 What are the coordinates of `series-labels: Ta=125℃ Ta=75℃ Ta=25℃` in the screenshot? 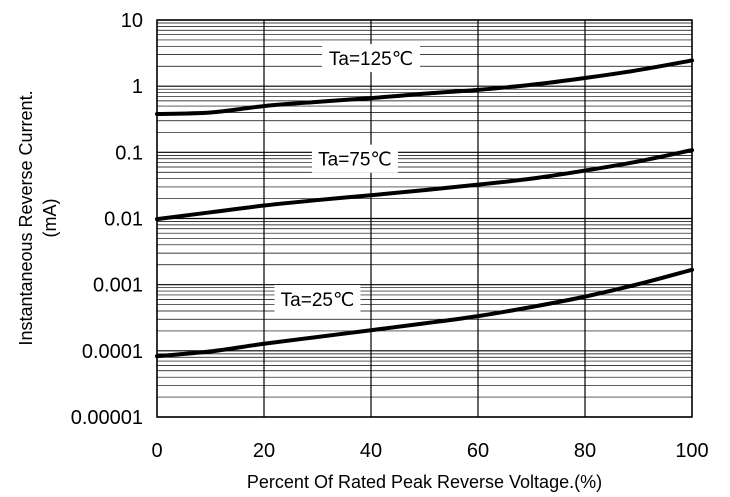 It's located at (347, 178).